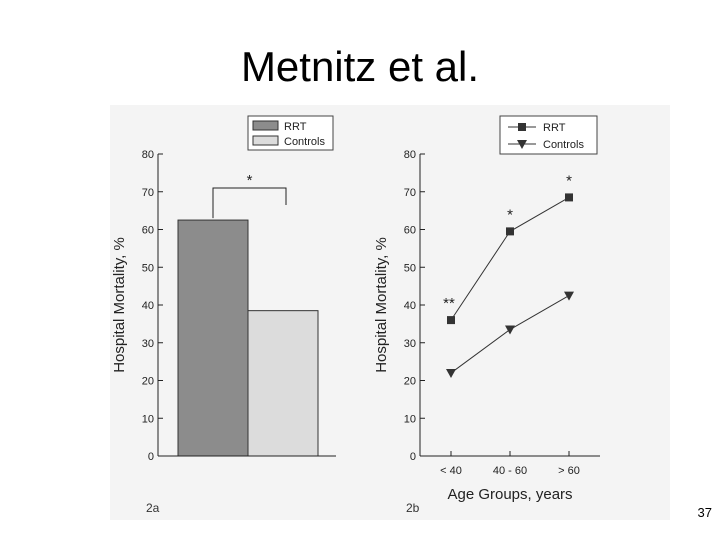 The height and width of the screenshot is (540, 720). Describe the element at coordinates (522, 127) in the screenshot. I see `panel-b-legend-marker-rrt` at that location.